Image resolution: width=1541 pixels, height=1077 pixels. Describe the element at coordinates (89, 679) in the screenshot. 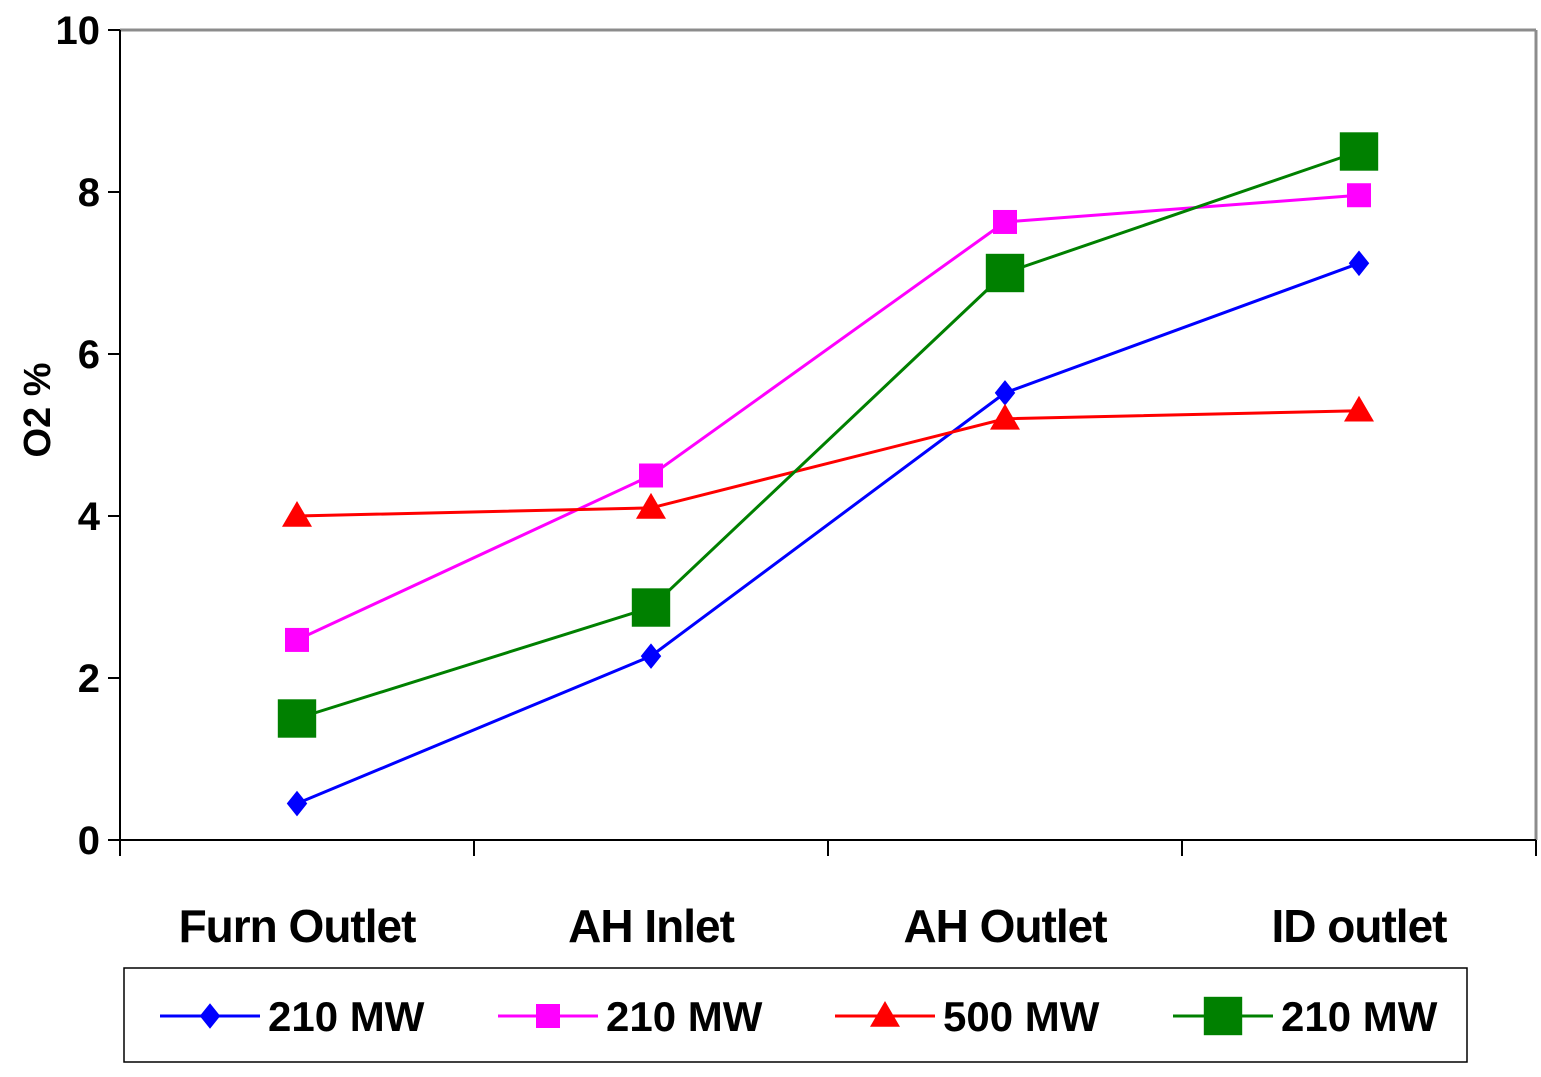

I see `y-tick-label: 2` at that location.